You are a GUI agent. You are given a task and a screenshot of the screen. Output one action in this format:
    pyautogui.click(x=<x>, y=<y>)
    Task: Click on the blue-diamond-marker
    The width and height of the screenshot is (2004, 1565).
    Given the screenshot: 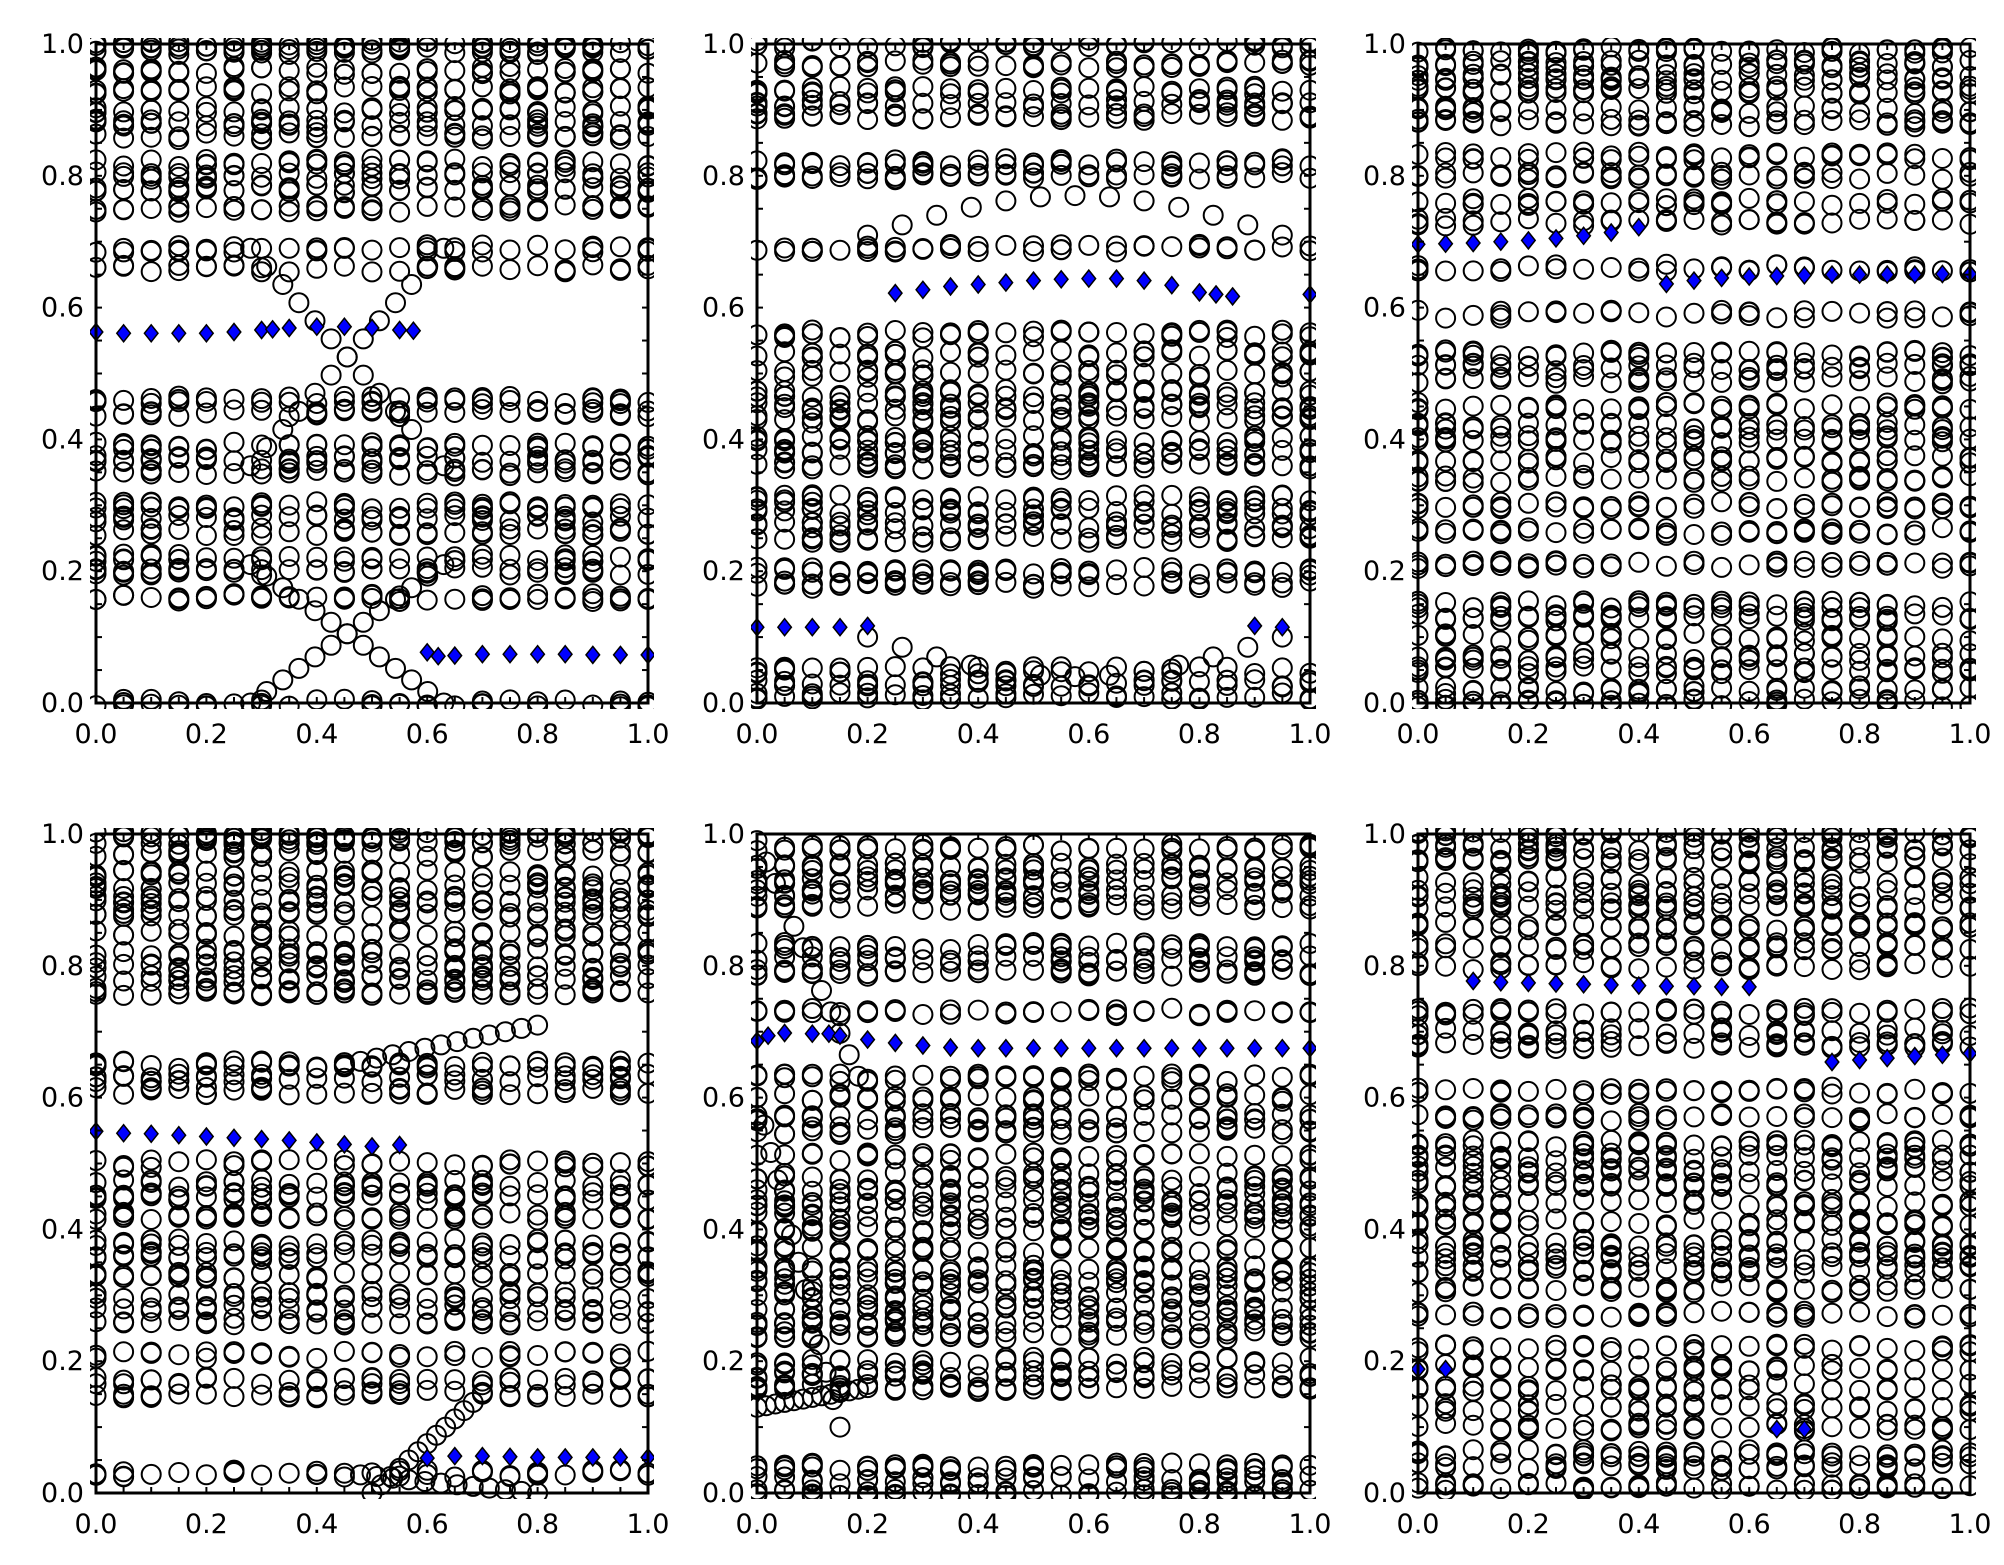 What is the action you would take?
    pyautogui.click(x=1611, y=232)
    